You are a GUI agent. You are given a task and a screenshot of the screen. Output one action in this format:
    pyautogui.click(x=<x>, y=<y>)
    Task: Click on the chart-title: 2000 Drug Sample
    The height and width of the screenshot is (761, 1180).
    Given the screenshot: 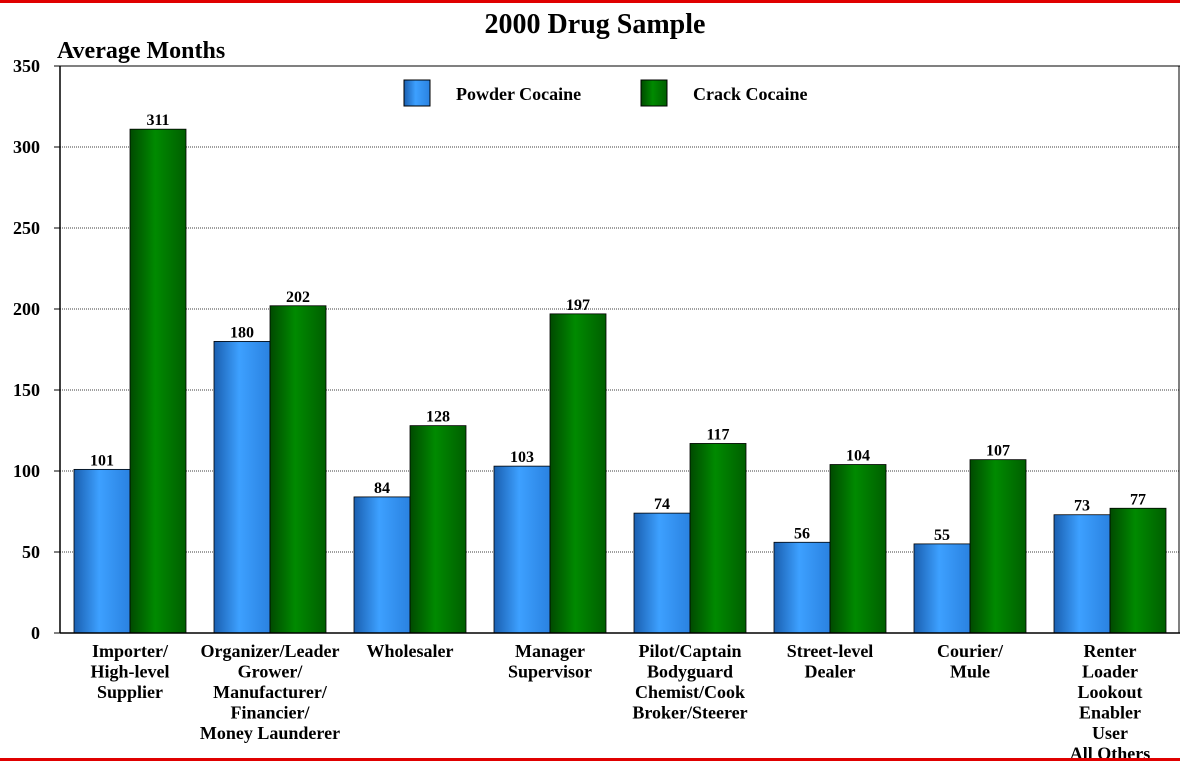 What is the action you would take?
    pyautogui.click(x=595, y=24)
    